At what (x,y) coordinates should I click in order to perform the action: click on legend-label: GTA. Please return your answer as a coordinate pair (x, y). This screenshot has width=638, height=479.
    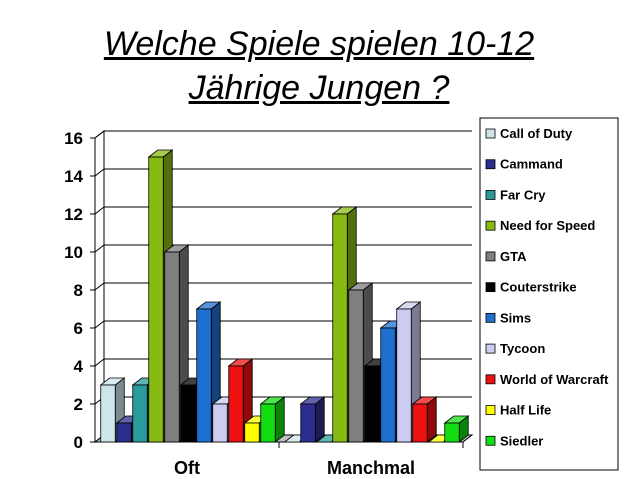
    Looking at the image, I should click on (513, 256).